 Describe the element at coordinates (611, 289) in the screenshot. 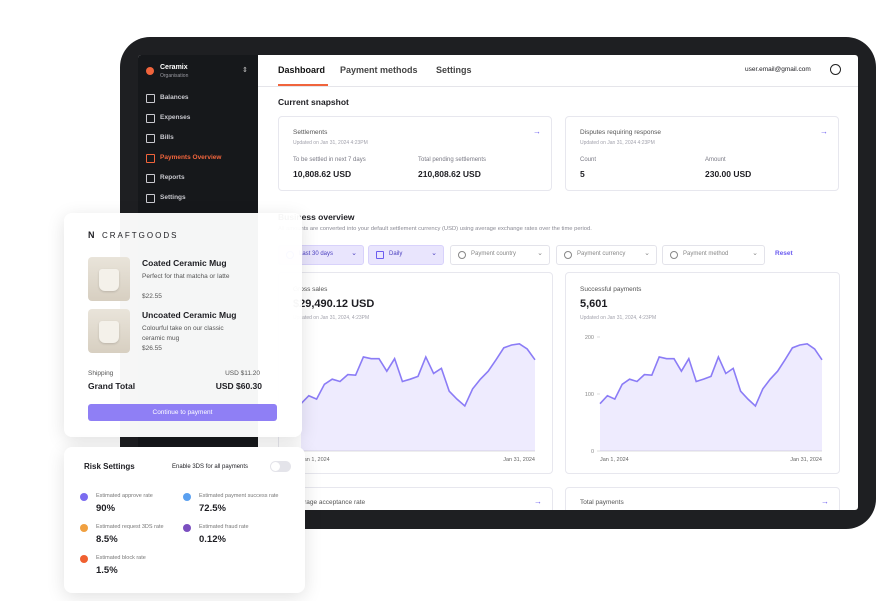

I see `chart-title: Successful payments` at that location.